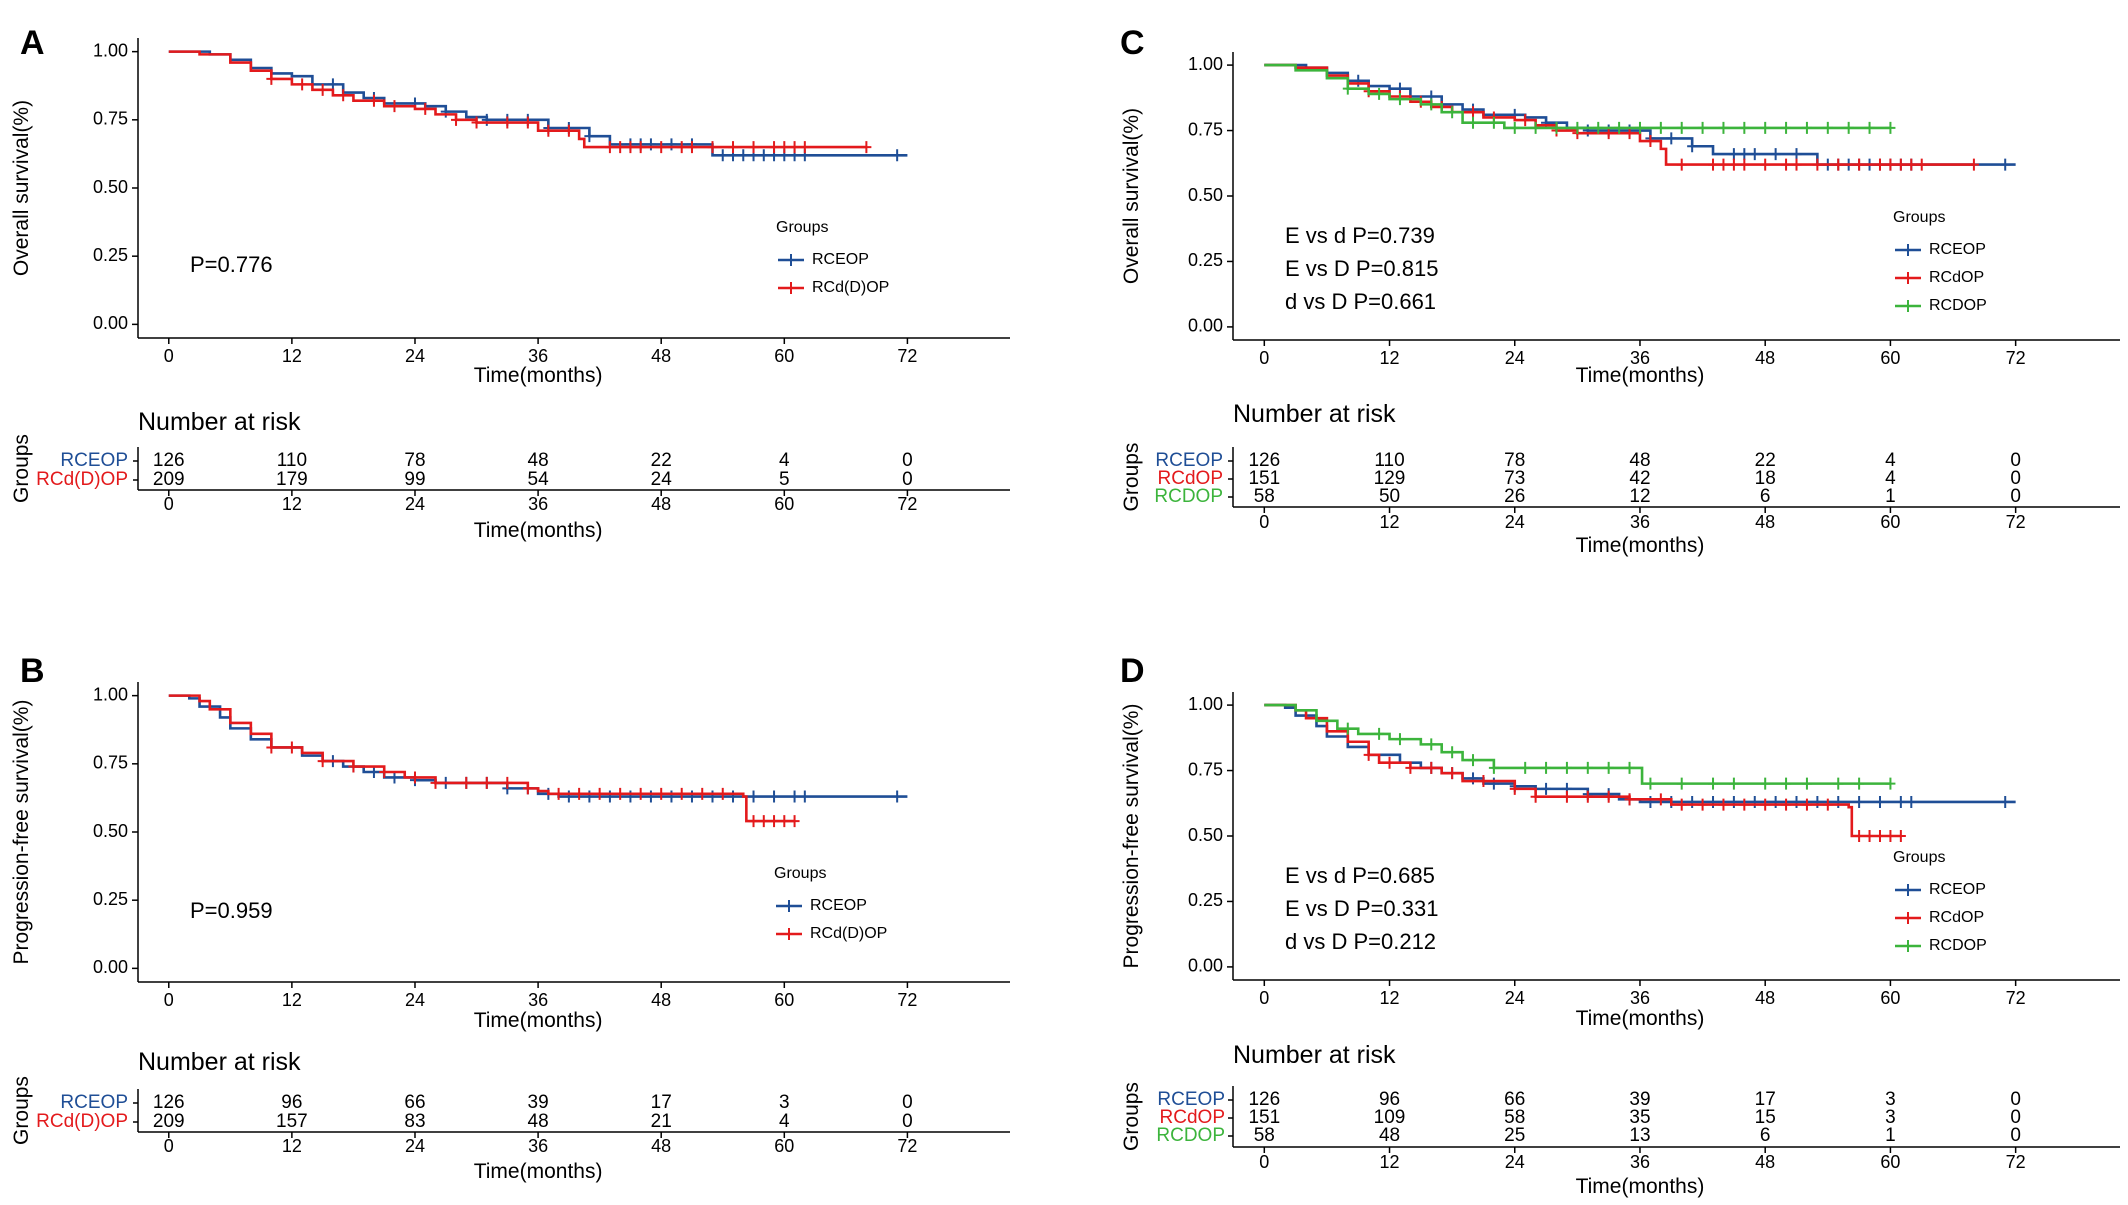  I want to click on risk-x-tick-label: 24, so click(1515, 522).